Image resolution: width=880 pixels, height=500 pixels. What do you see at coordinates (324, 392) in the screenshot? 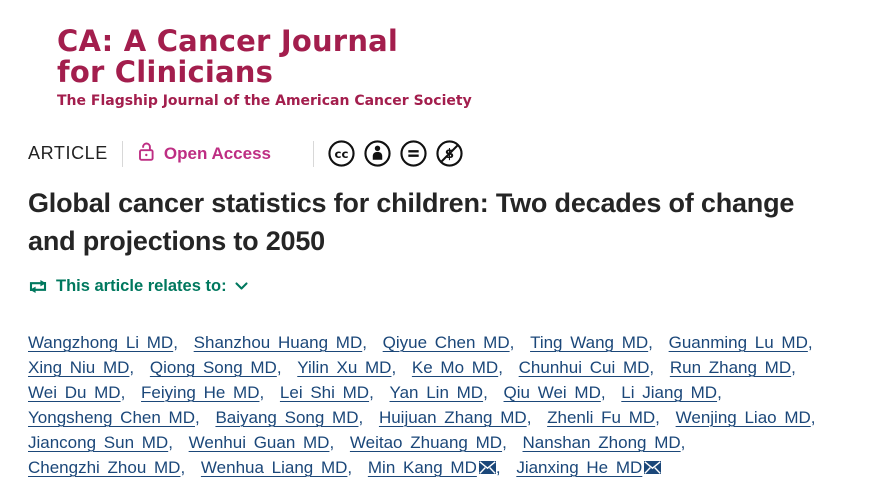
I see `author-link: Lei Shi MD` at bounding box center [324, 392].